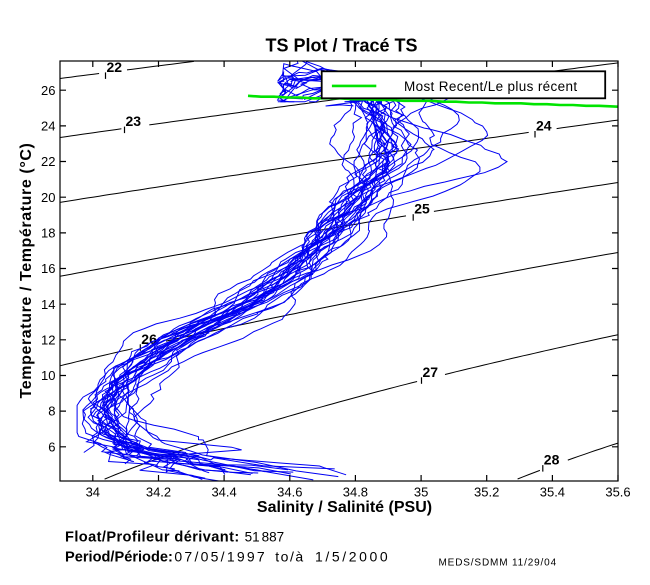 The width and height of the screenshot is (650, 585). Describe the element at coordinates (289, 492) in the screenshot. I see `svg-text: 34.6` at that location.